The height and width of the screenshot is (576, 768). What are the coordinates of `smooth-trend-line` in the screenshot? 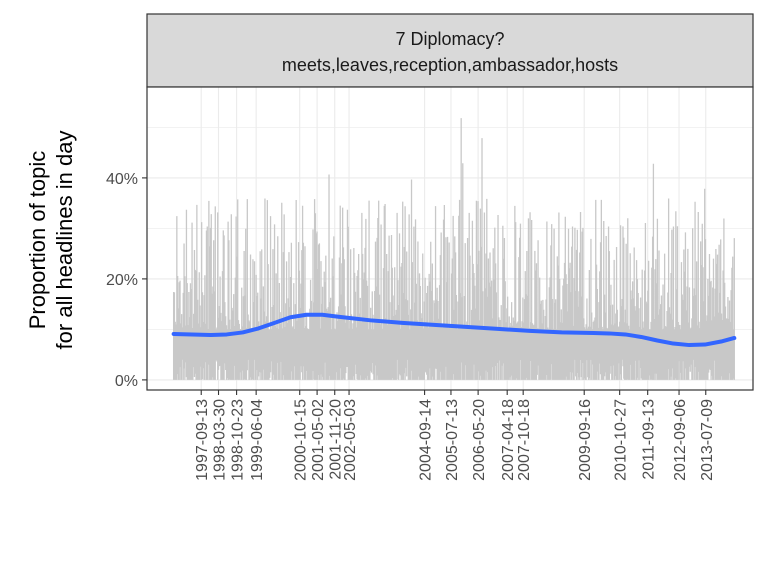 It's located at (454, 330).